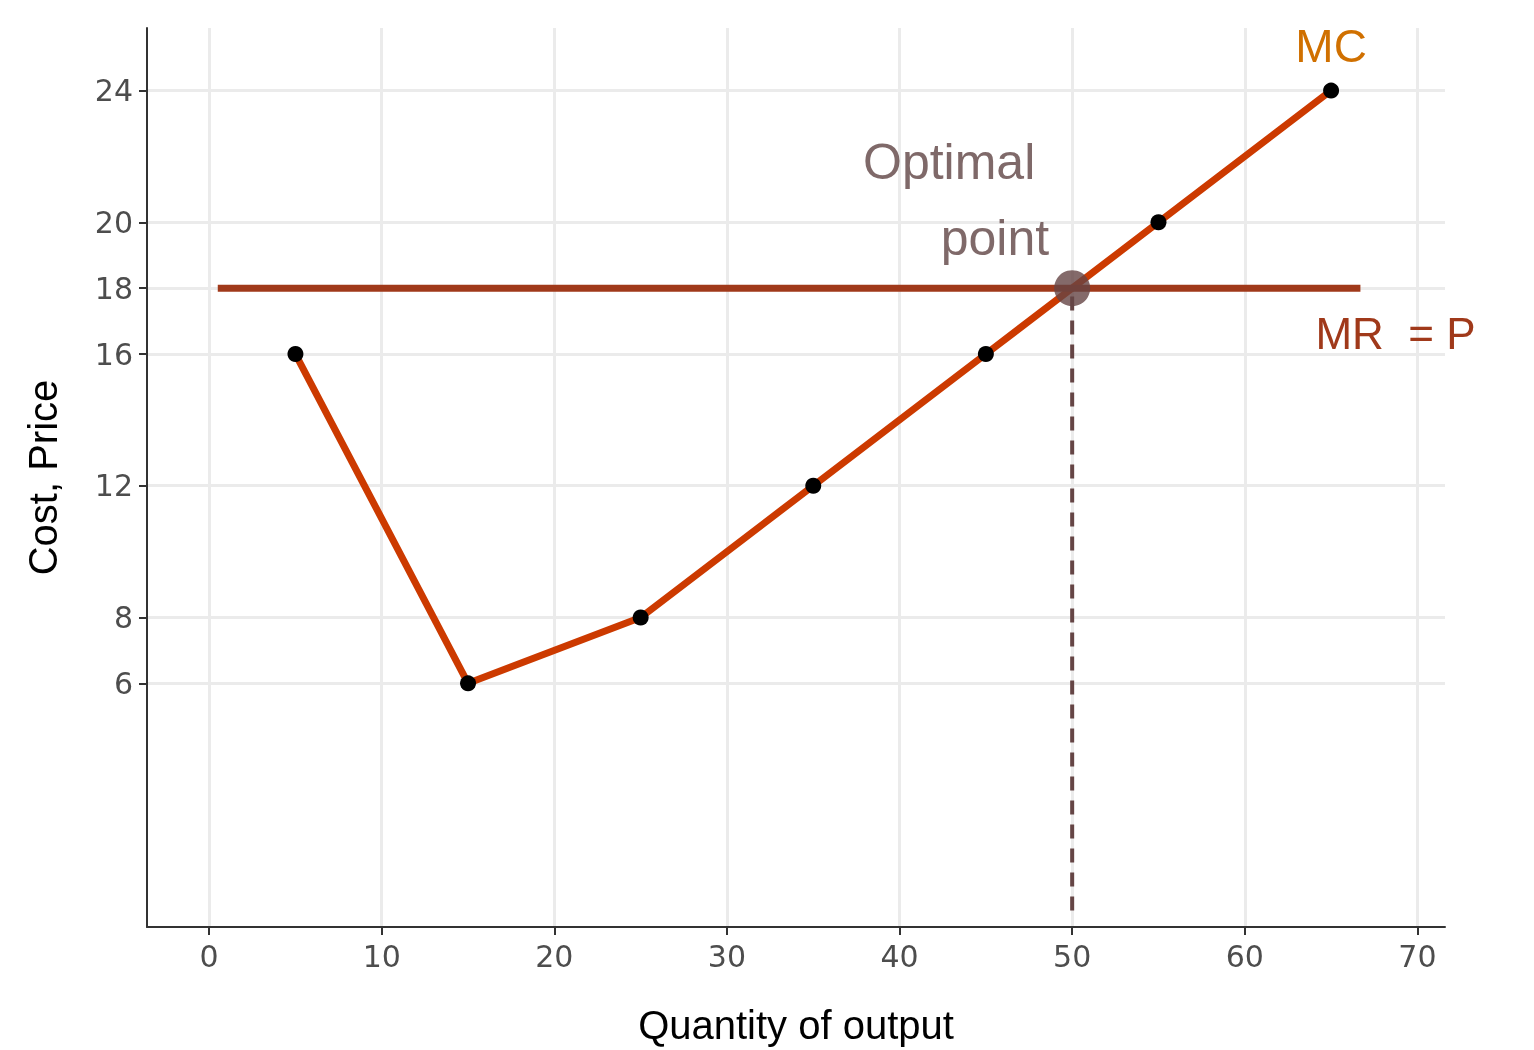  Describe the element at coordinates (209, 956) in the screenshot. I see `x-tick-label: 0` at that location.